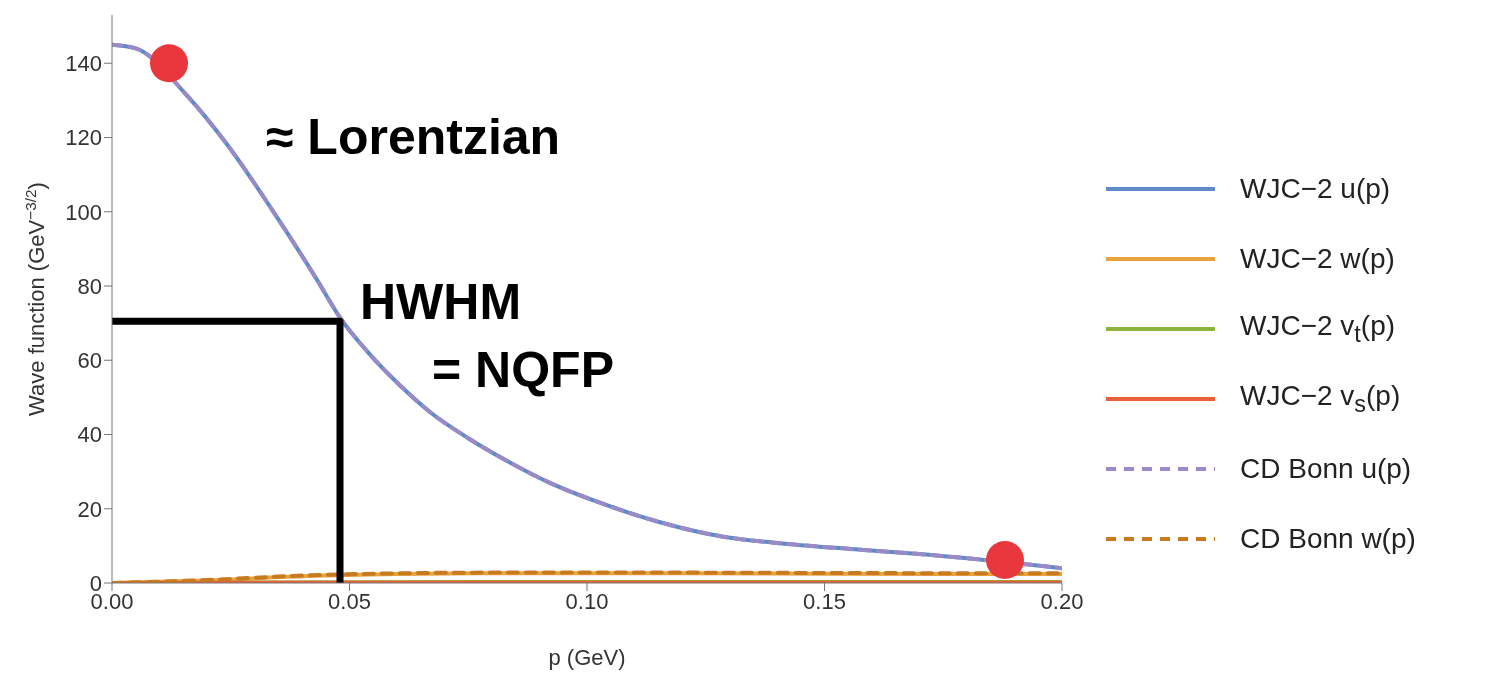  What do you see at coordinates (89, 435) in the screenshot?
I see `y-tick-label: 40` at bounding box center [89, 435].